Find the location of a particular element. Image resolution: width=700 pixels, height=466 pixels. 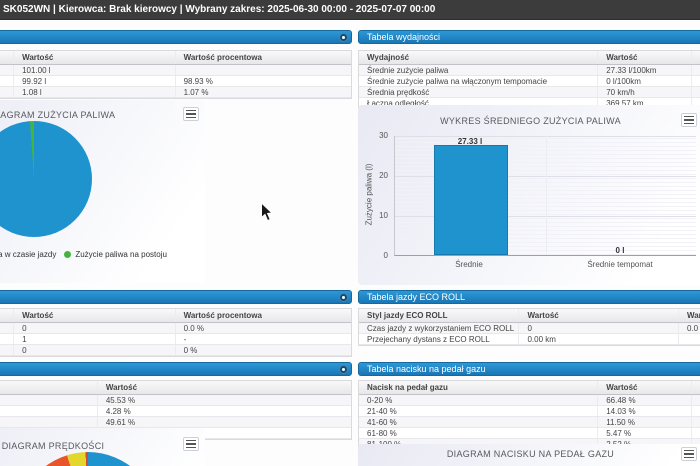

chart-title: DIAGRAM NACISKU NA PEDAŁ GAZU is located at coordinates (530, 454).